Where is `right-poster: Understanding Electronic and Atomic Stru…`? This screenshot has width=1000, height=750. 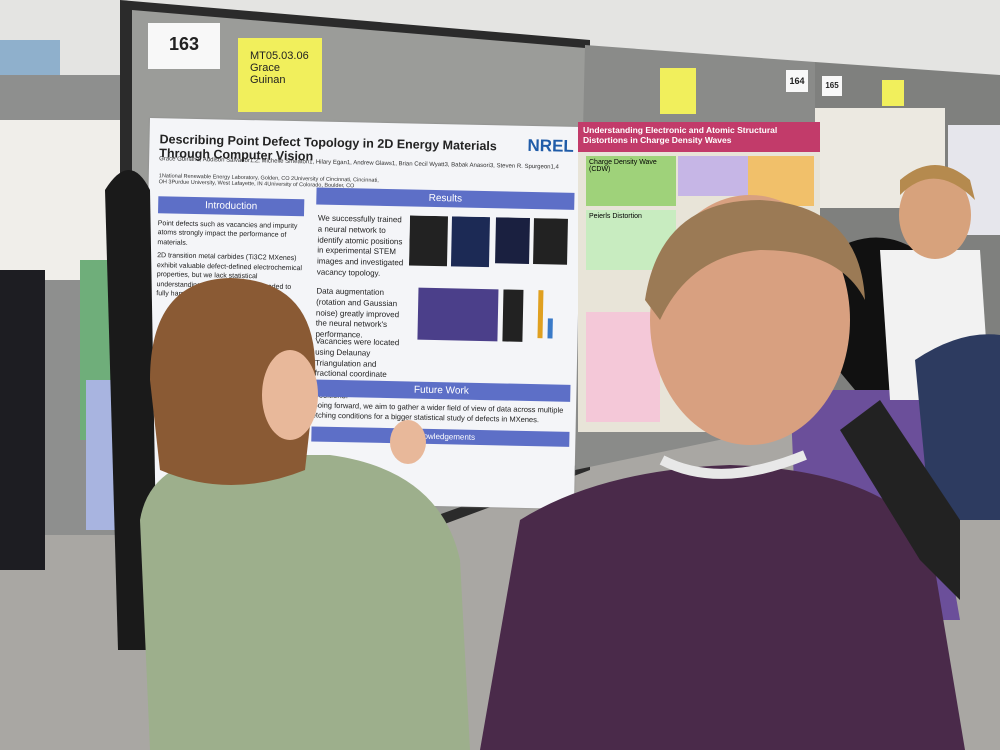
right-poster: Understanding Electronic and Atomic Stru… is located at coordinates (699, 277).